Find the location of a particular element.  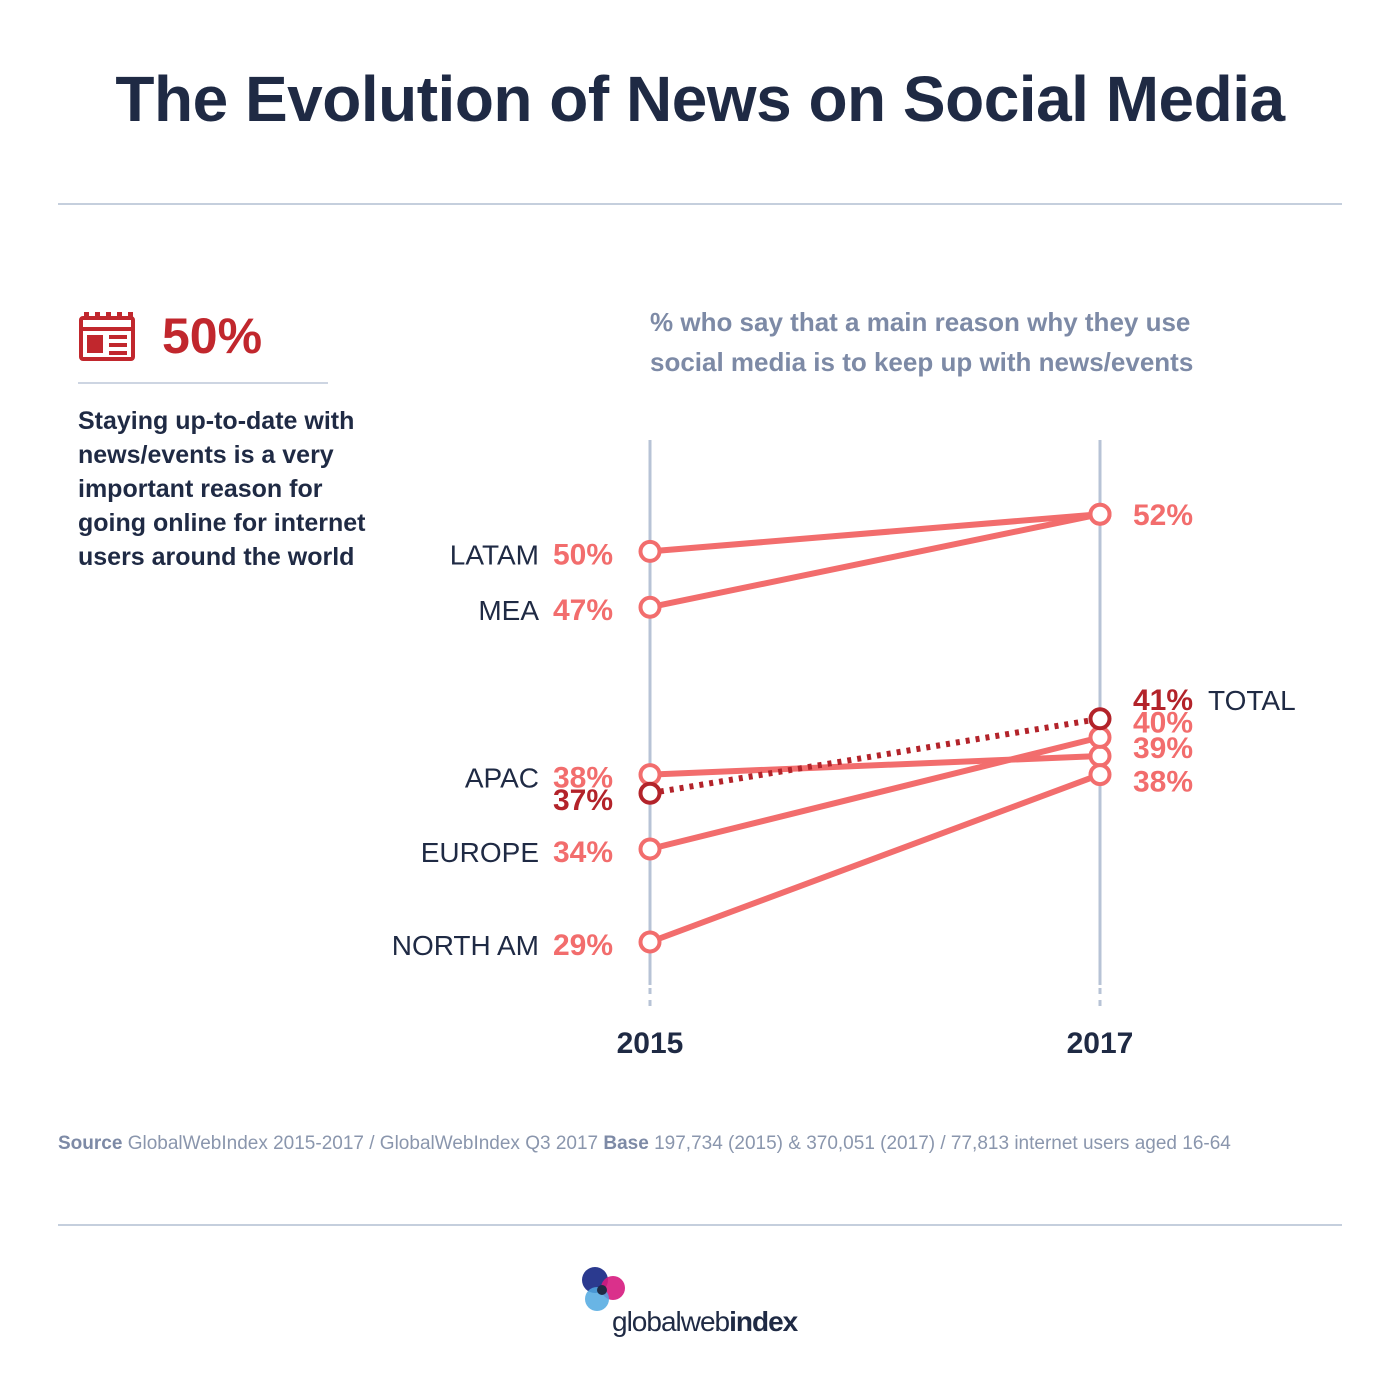

value-label-apac-2015: 38% is located at coordinates (583, 778).